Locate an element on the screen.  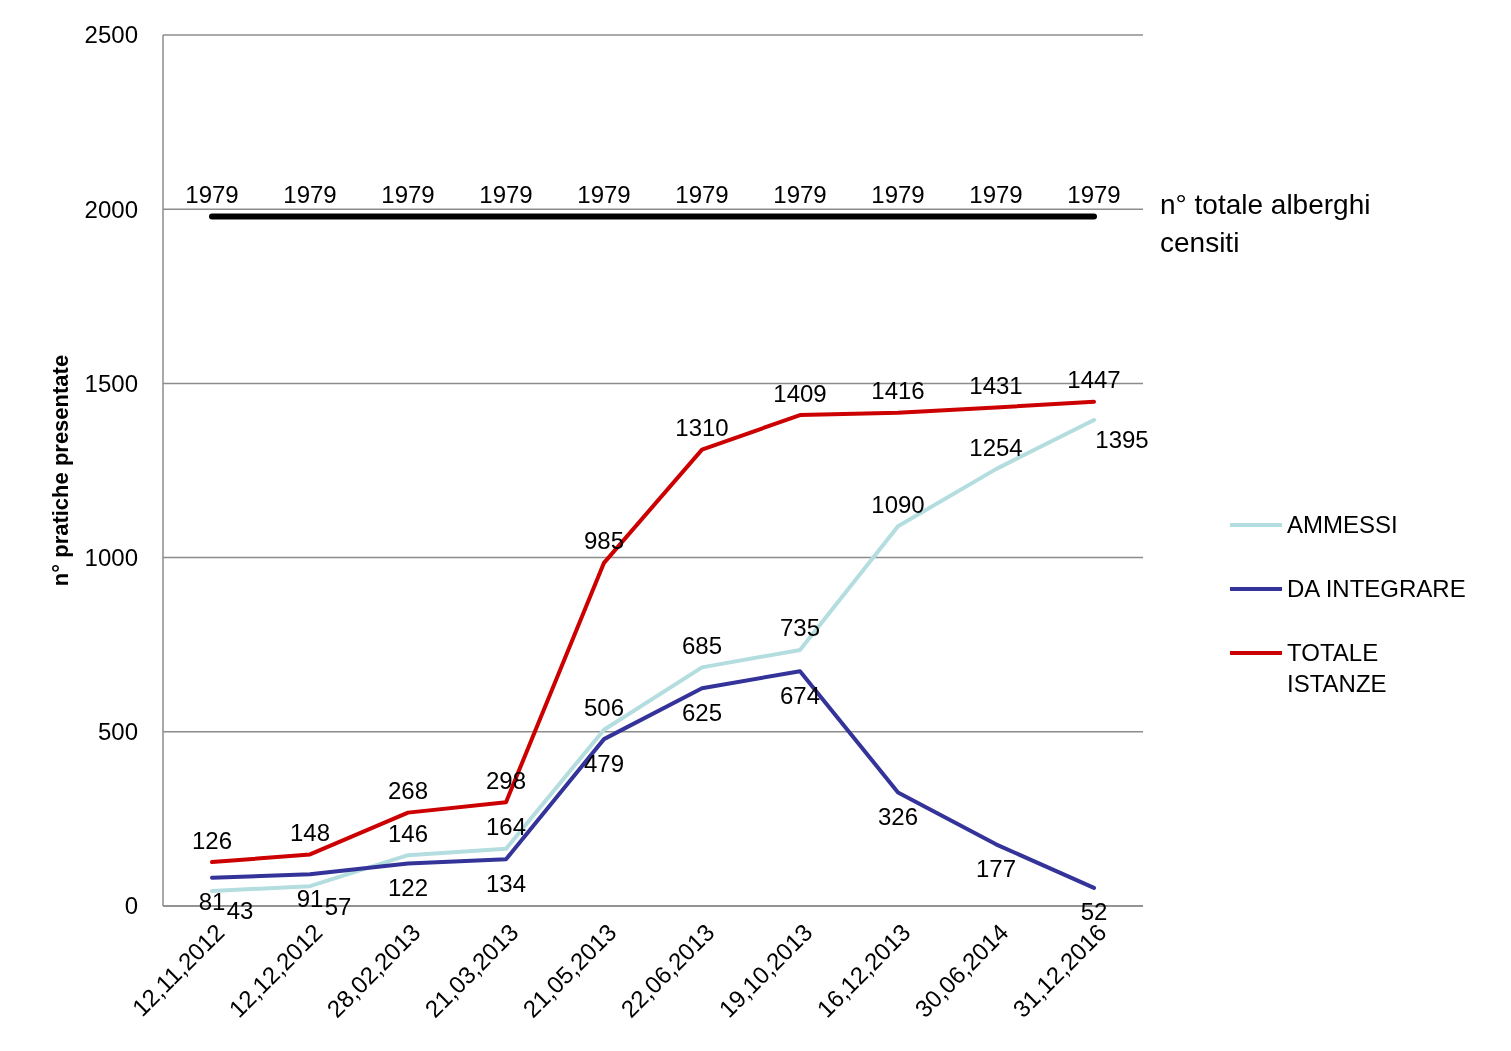
data-label: 326 is located at coordinates (898, 816).